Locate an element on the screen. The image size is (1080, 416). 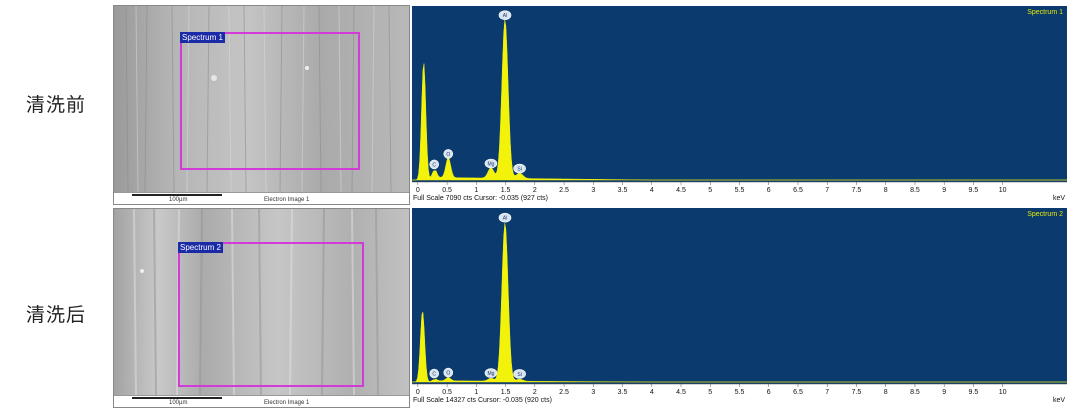
spectrum-title: Spectrum 2 is located at coordinates (1045, 214).